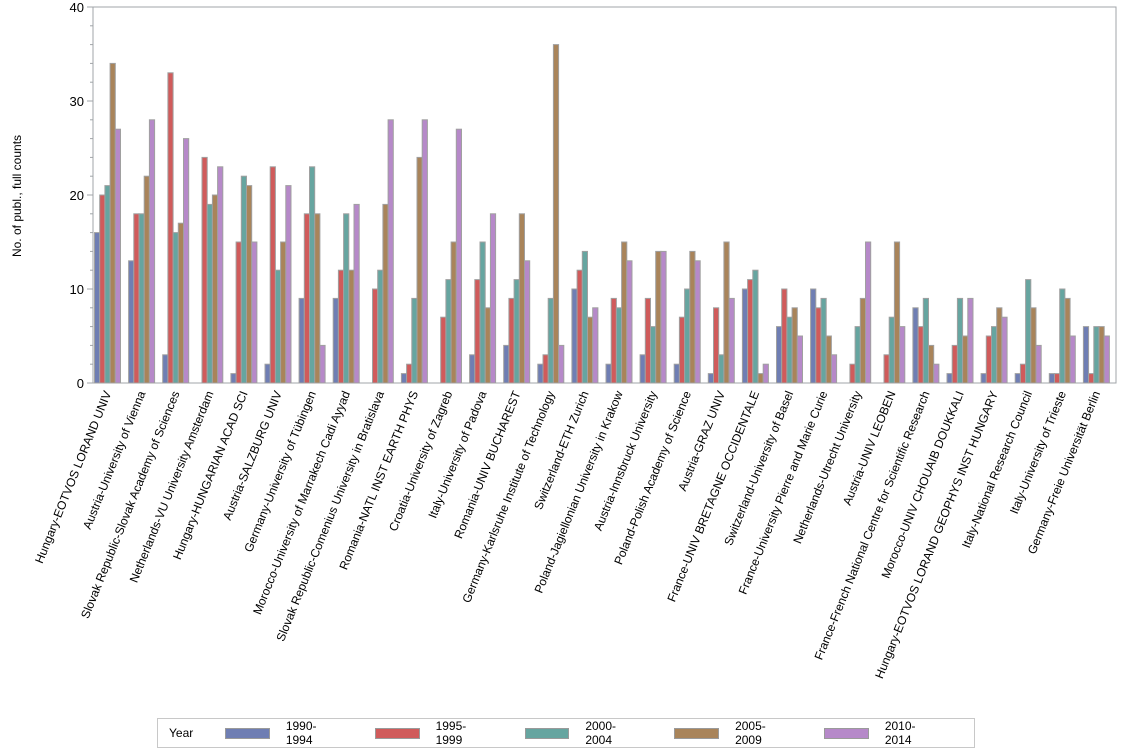 The width and height of the screenshot is (1134, 756). Describe the element at coordinates (487, 464) in the screenshot. I see `x-tick-label: Romania-UNIV BUCHAREST` at that location.